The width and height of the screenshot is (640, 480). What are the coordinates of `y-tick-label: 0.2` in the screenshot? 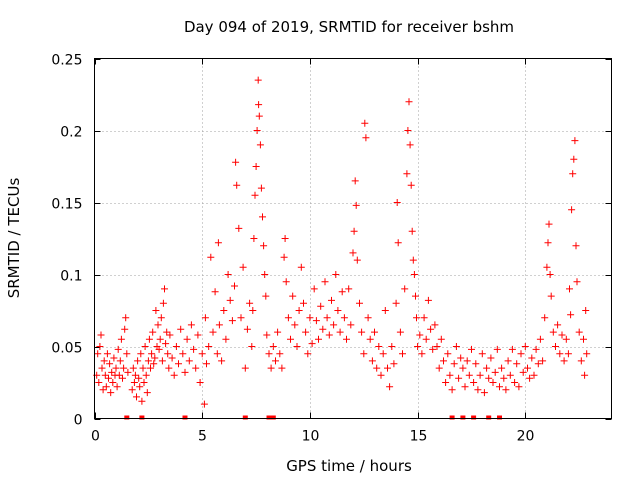 It's located at (71, 133).